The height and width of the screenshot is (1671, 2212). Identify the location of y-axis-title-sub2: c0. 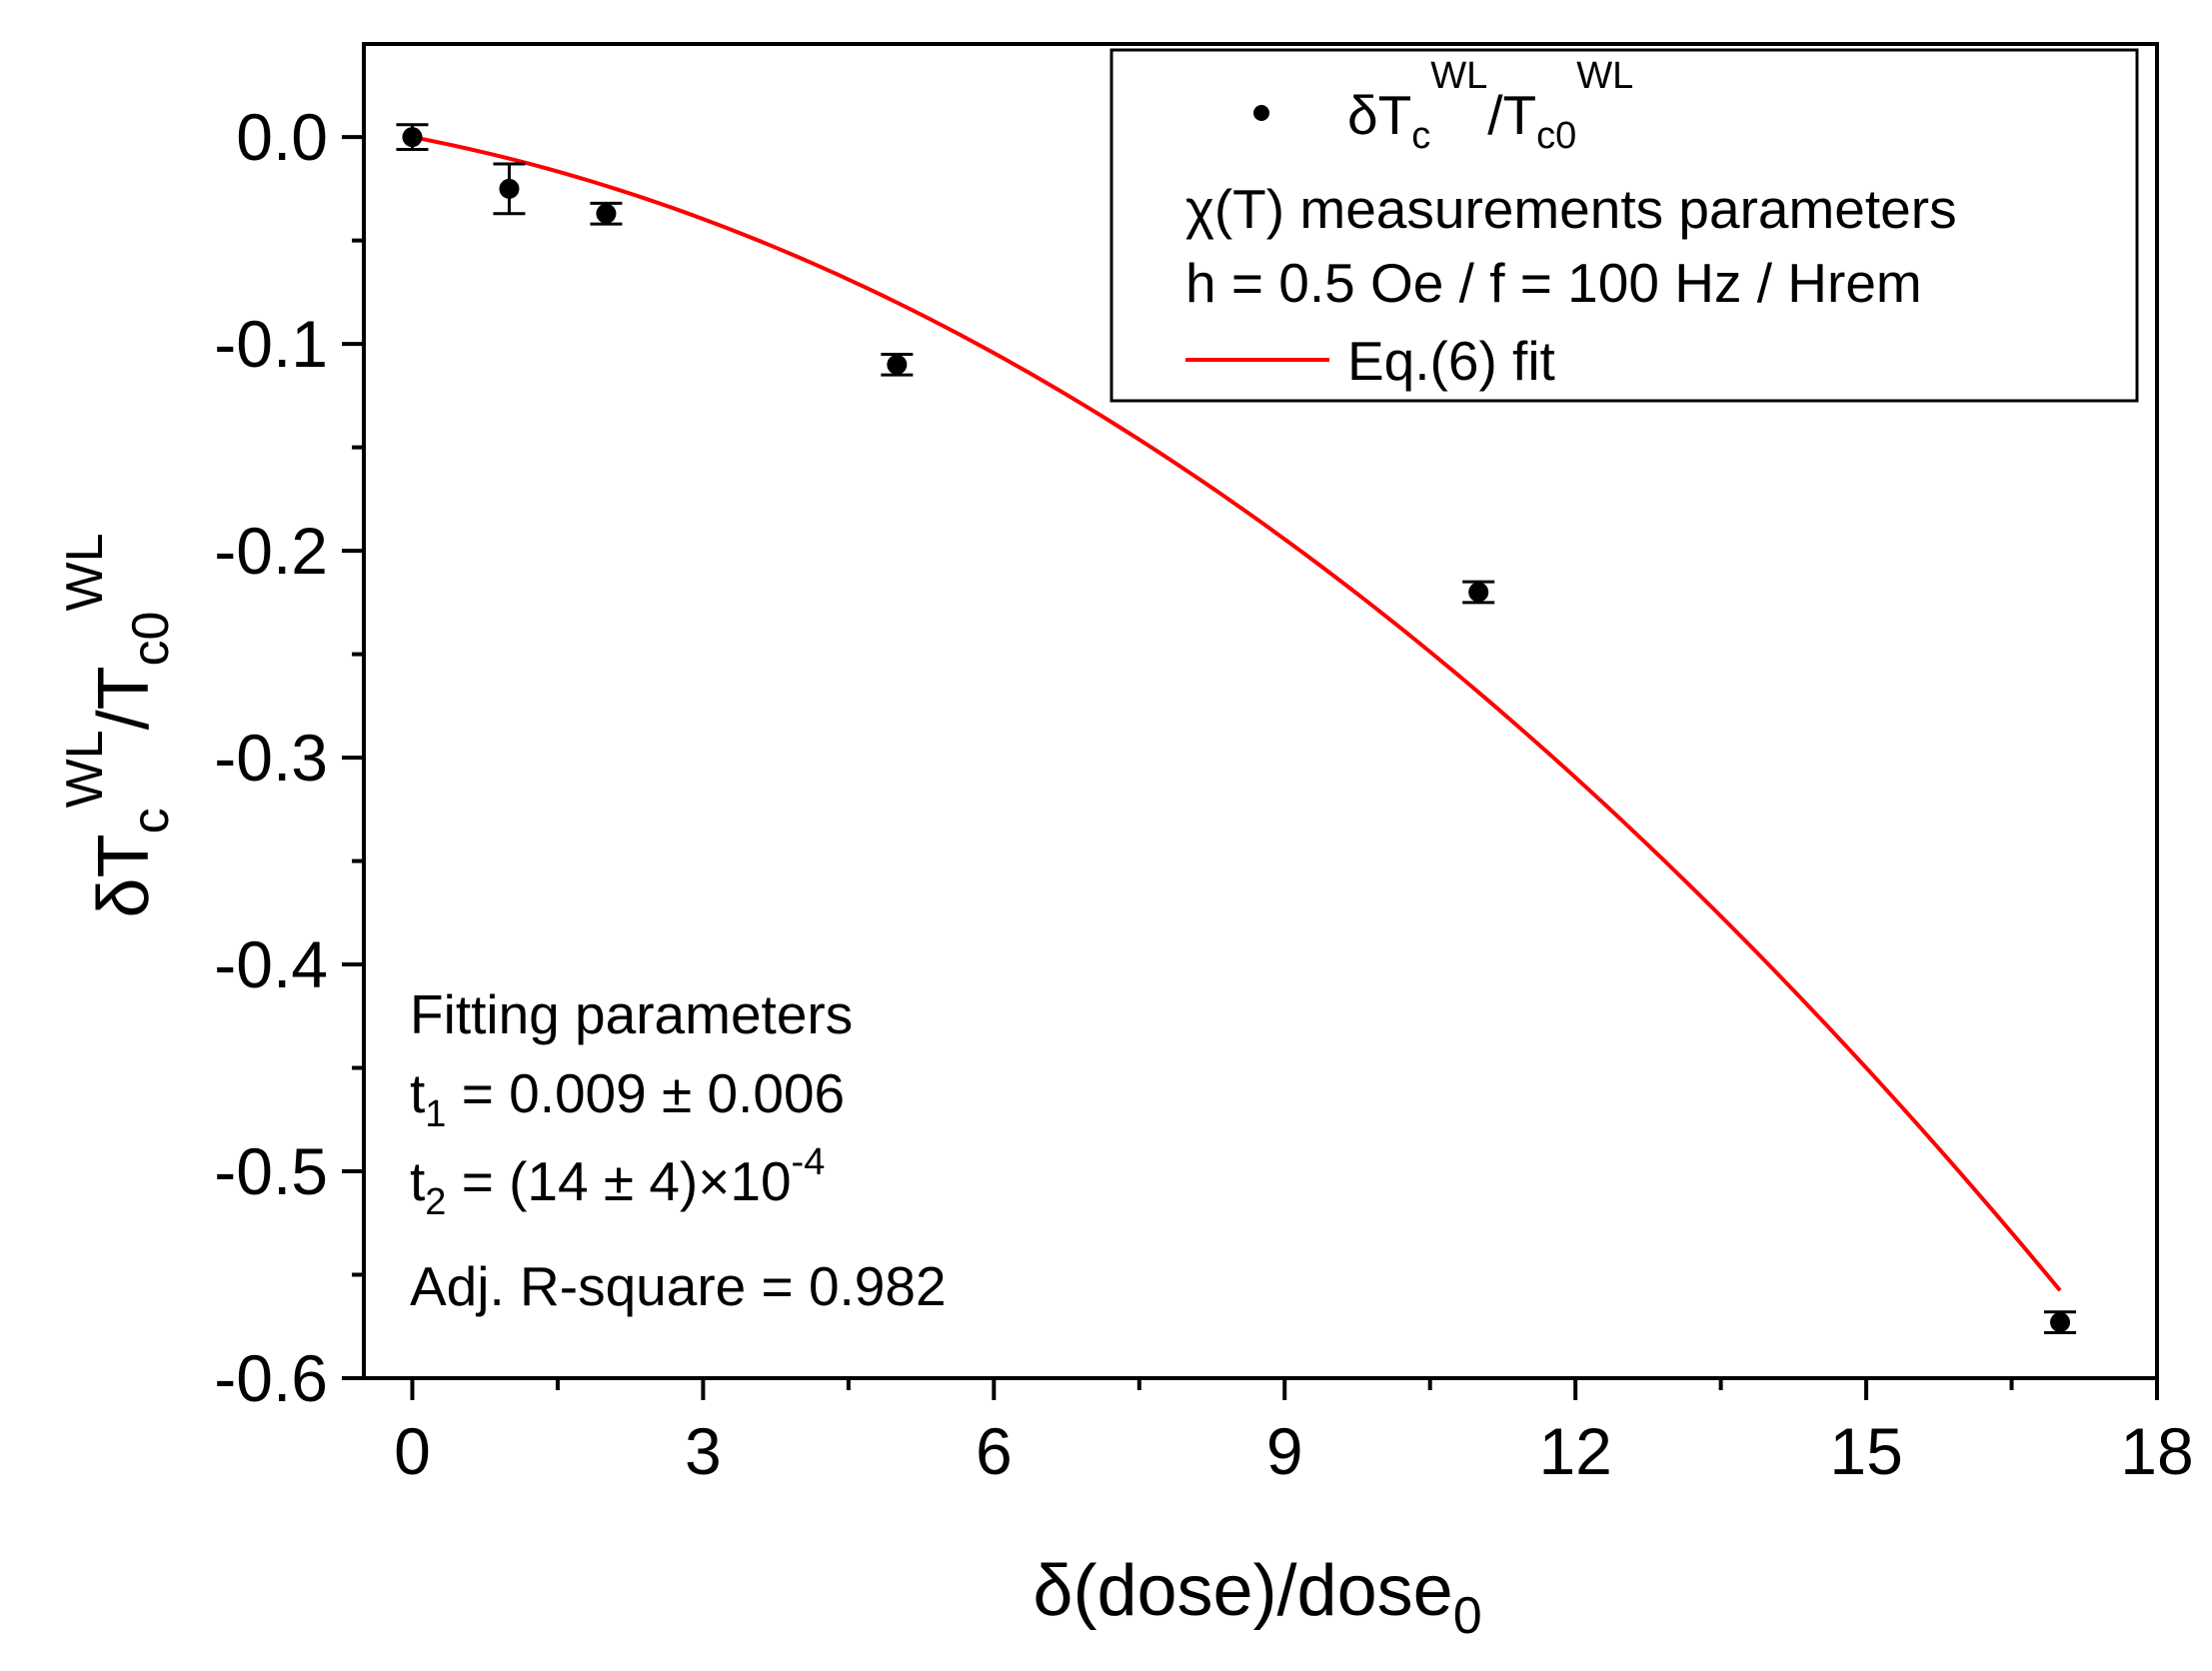
(151, 639).